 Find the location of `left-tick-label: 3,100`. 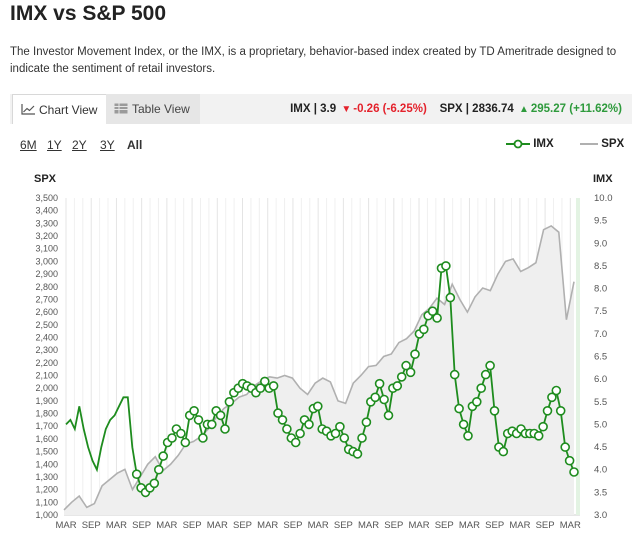

left-tick-label: 3,100 is located at coordinates (46, 249).